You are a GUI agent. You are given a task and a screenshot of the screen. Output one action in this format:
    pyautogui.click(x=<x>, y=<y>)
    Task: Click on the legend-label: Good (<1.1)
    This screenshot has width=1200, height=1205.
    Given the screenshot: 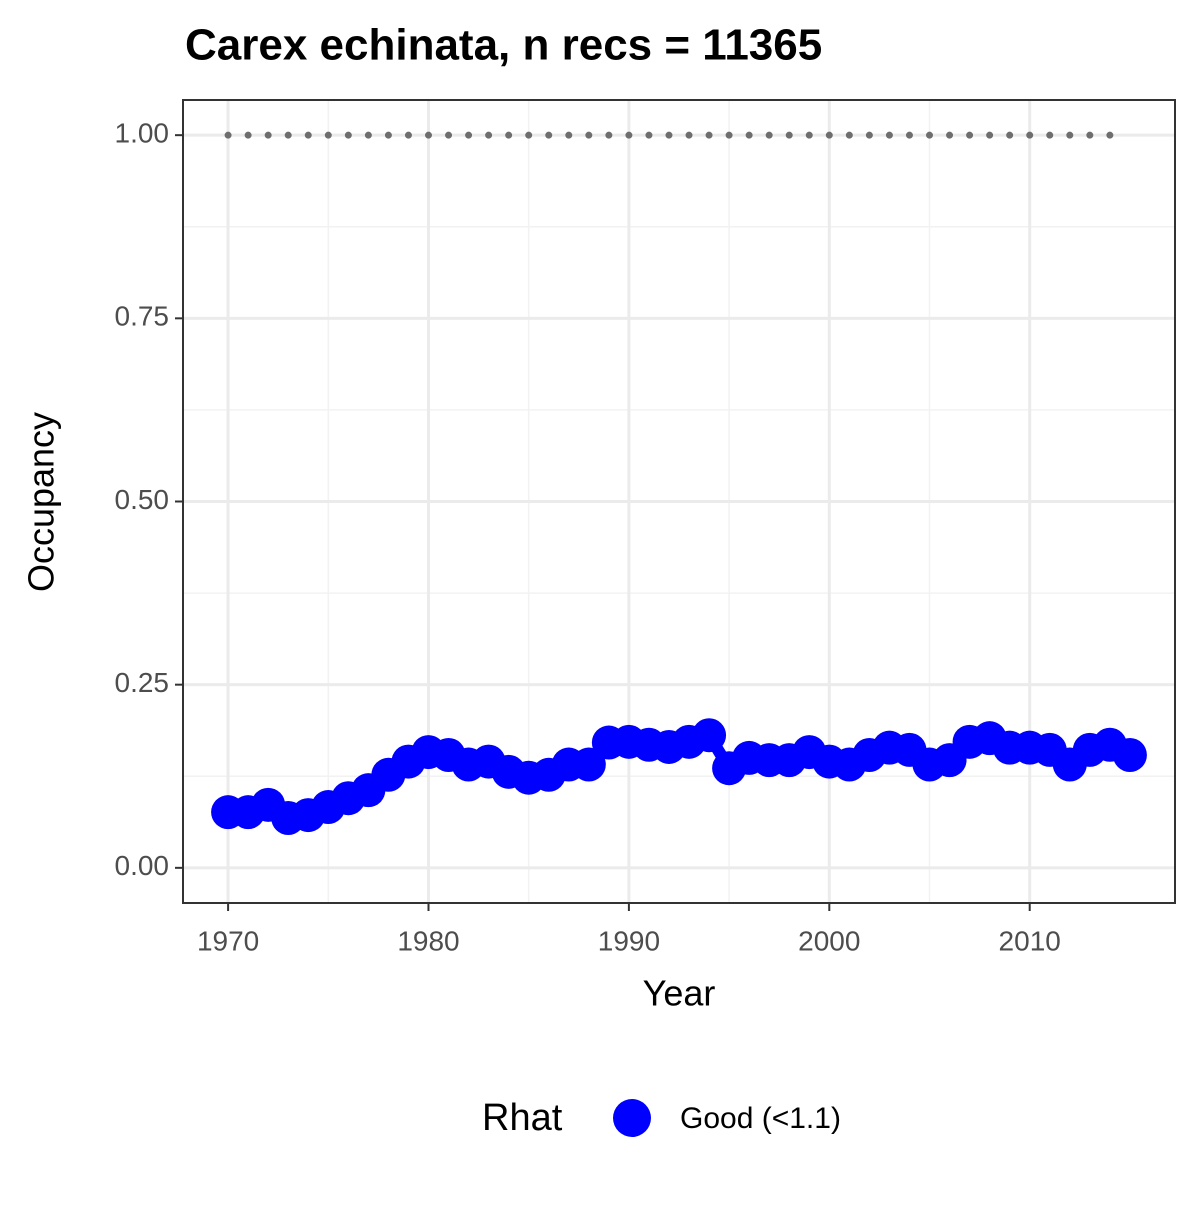 What is the action you would take?
    pyautogui.click(x=760, y=1118)
    